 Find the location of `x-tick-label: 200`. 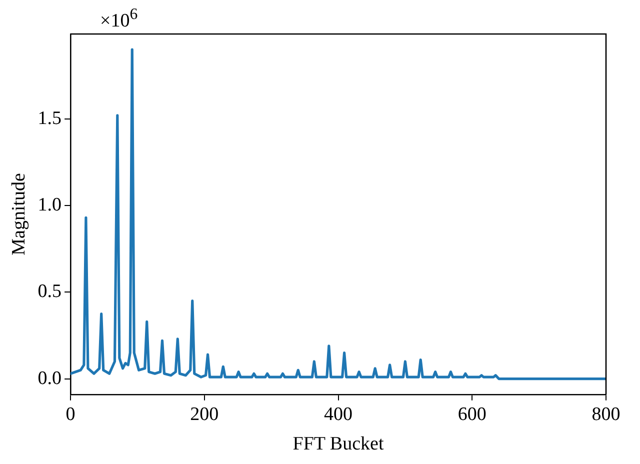

x-tick-label: 200 is located at coordinates (204, 414).